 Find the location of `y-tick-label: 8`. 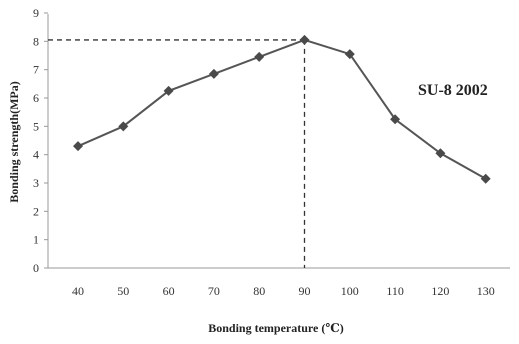

y-tick-label: 8 is located at coordinates (36, 41).